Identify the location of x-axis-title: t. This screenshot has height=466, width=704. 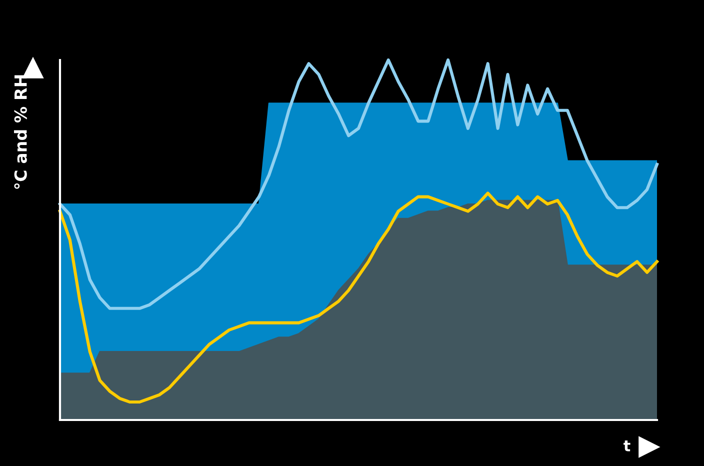
(627, 446).